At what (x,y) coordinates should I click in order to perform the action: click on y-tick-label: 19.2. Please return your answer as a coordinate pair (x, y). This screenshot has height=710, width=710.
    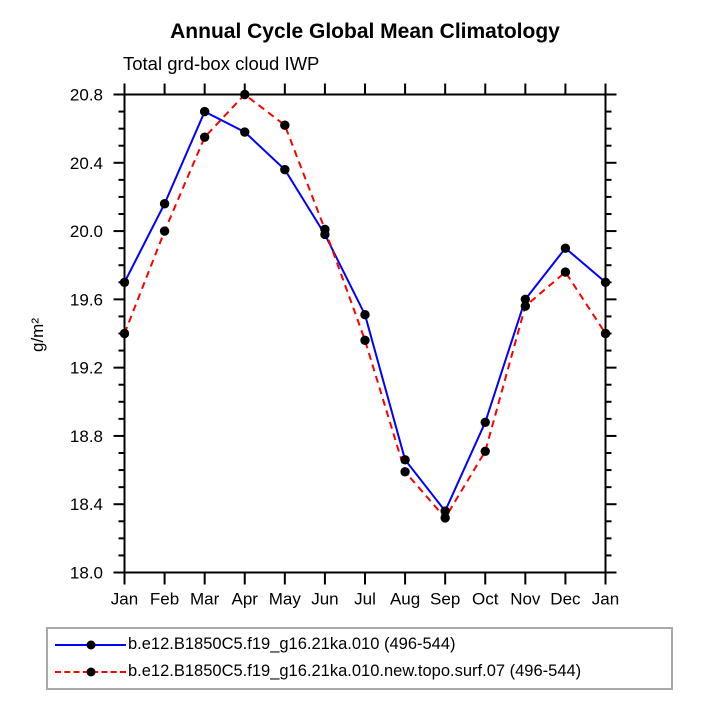
    Looking at the image, I should click on (86, 368).